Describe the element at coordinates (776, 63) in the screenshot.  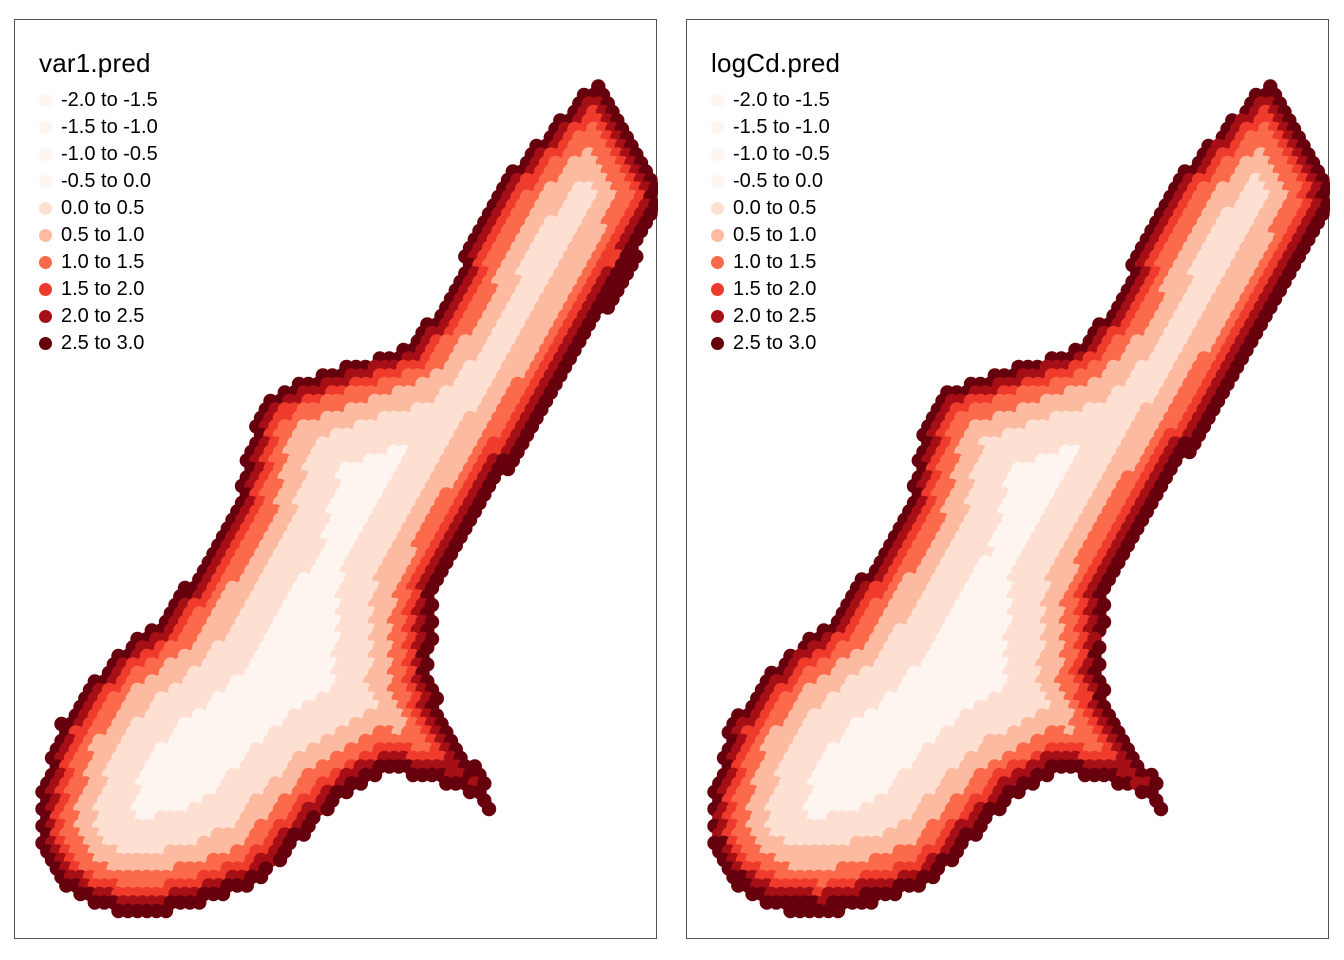
I see `legend-title: logCd.pred` at that location.